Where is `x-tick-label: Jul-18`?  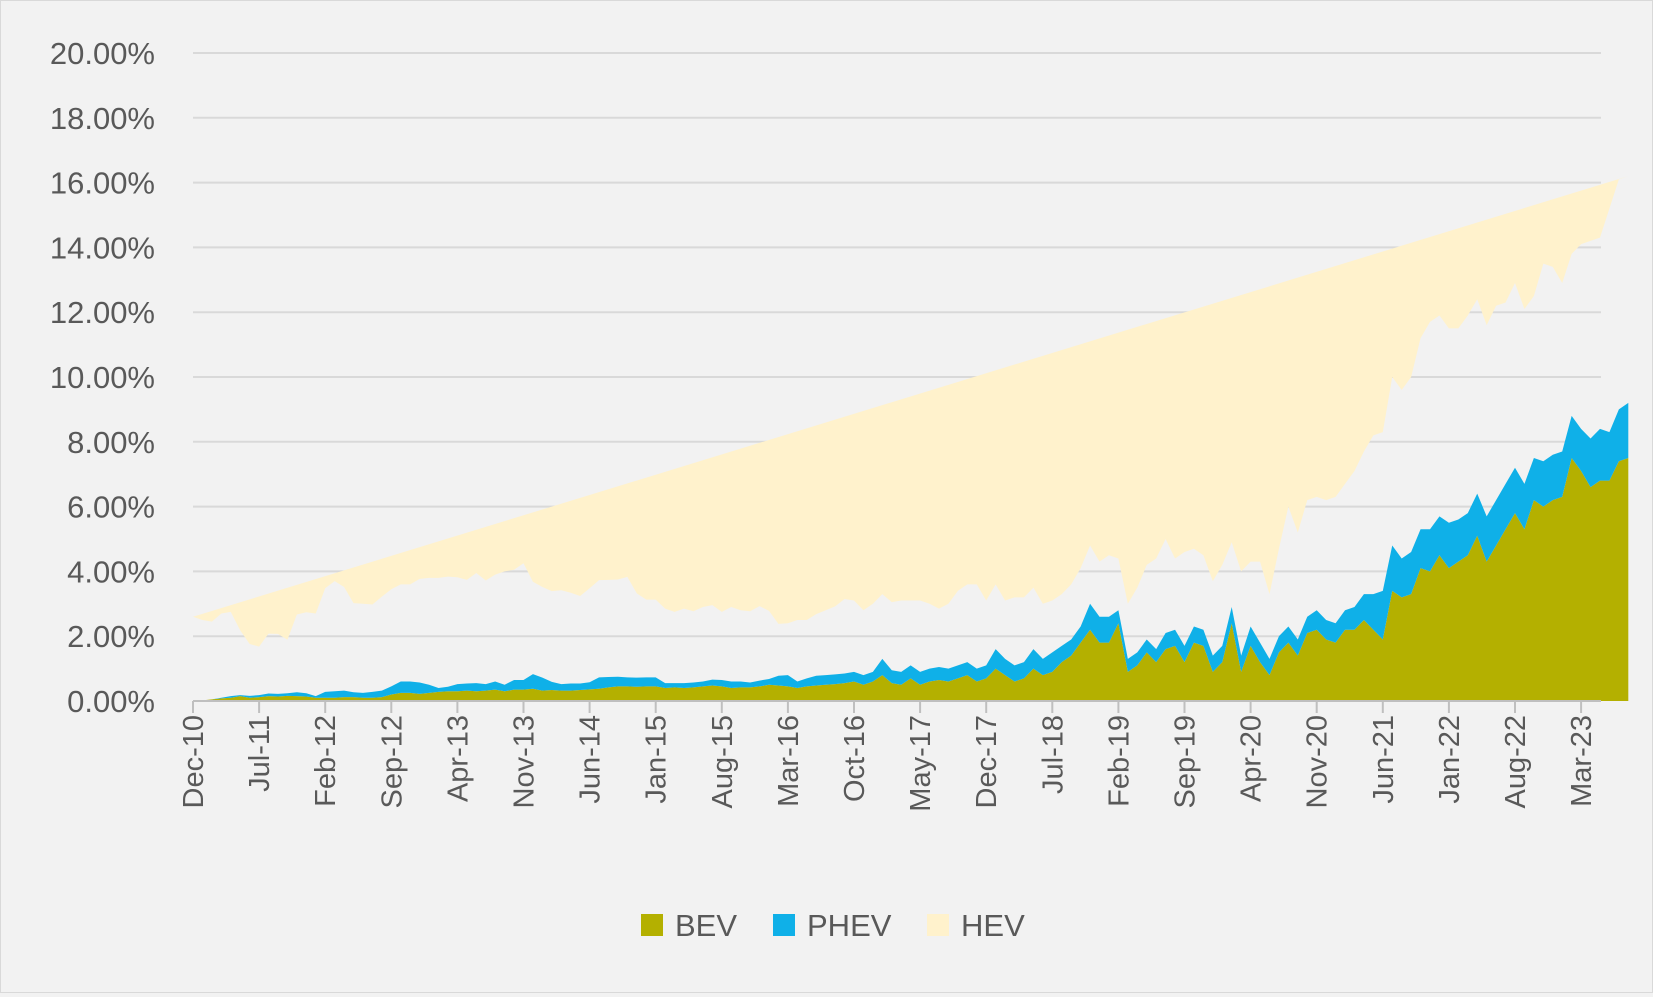
x-tick-label: Jul-18 is located at coordinates (1053, 754).